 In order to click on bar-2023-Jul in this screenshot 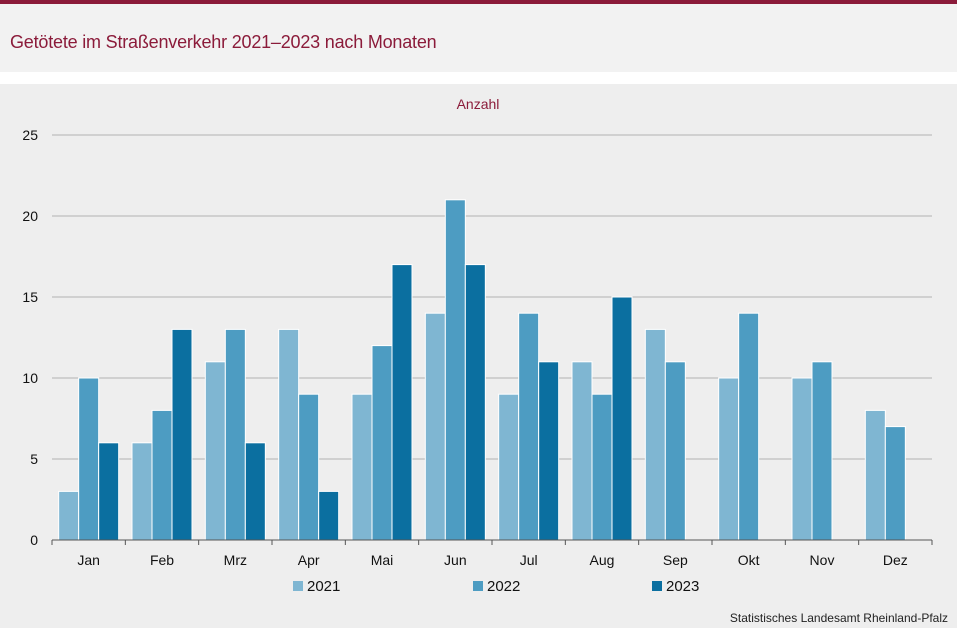, I will do `click(549, 451)`.